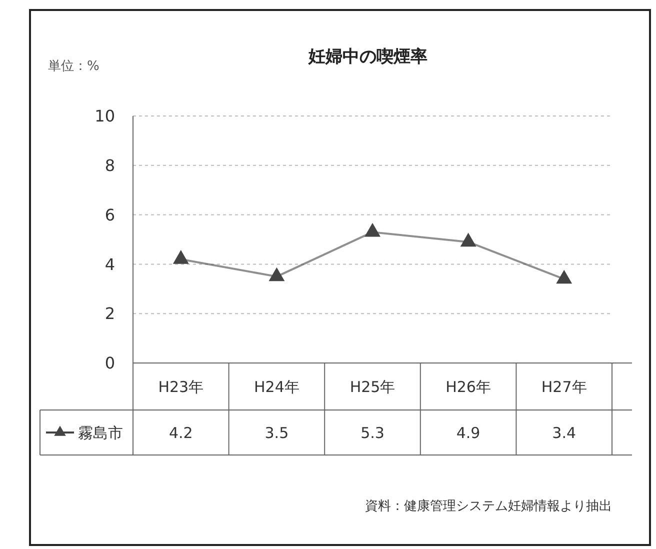  Describe the element at coordinates (180, 433) in the screenshot. I see `data-label: 4.2` at that location.